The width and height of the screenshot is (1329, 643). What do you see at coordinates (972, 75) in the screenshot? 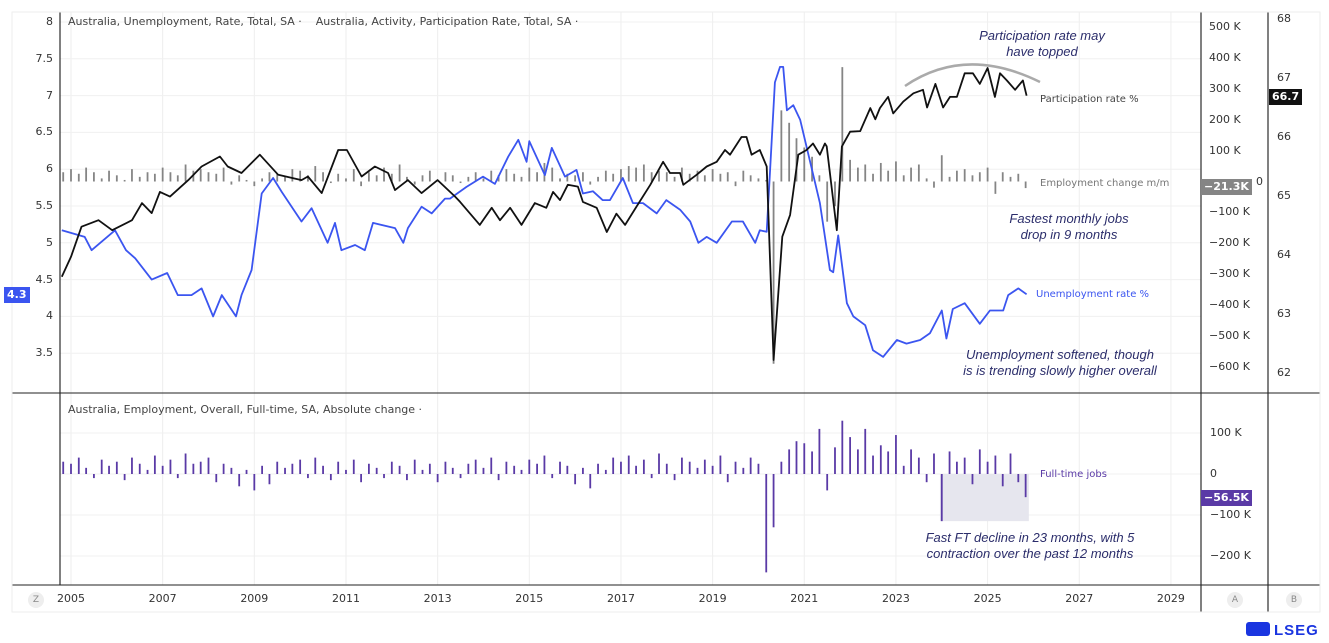
I see `annotation-arc` at bounding box center [972, 75].